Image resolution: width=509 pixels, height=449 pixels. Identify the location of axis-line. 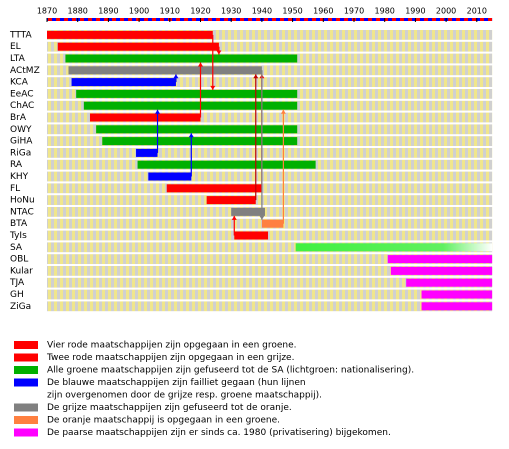
(270, 19).